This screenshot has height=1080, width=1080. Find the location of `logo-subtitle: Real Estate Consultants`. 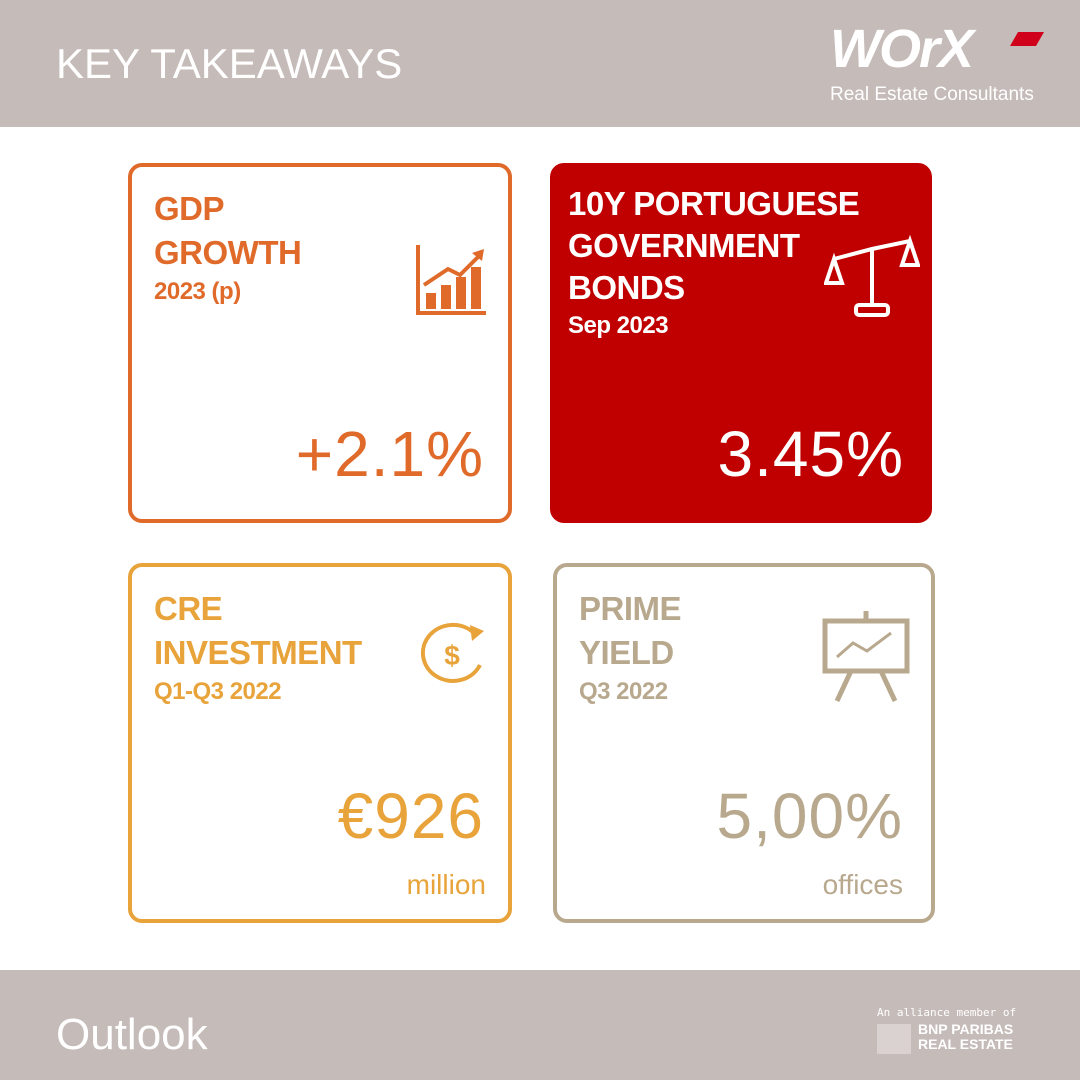

logo-subtitle: Real Estate Consultants is located at coordinates (932, 94).